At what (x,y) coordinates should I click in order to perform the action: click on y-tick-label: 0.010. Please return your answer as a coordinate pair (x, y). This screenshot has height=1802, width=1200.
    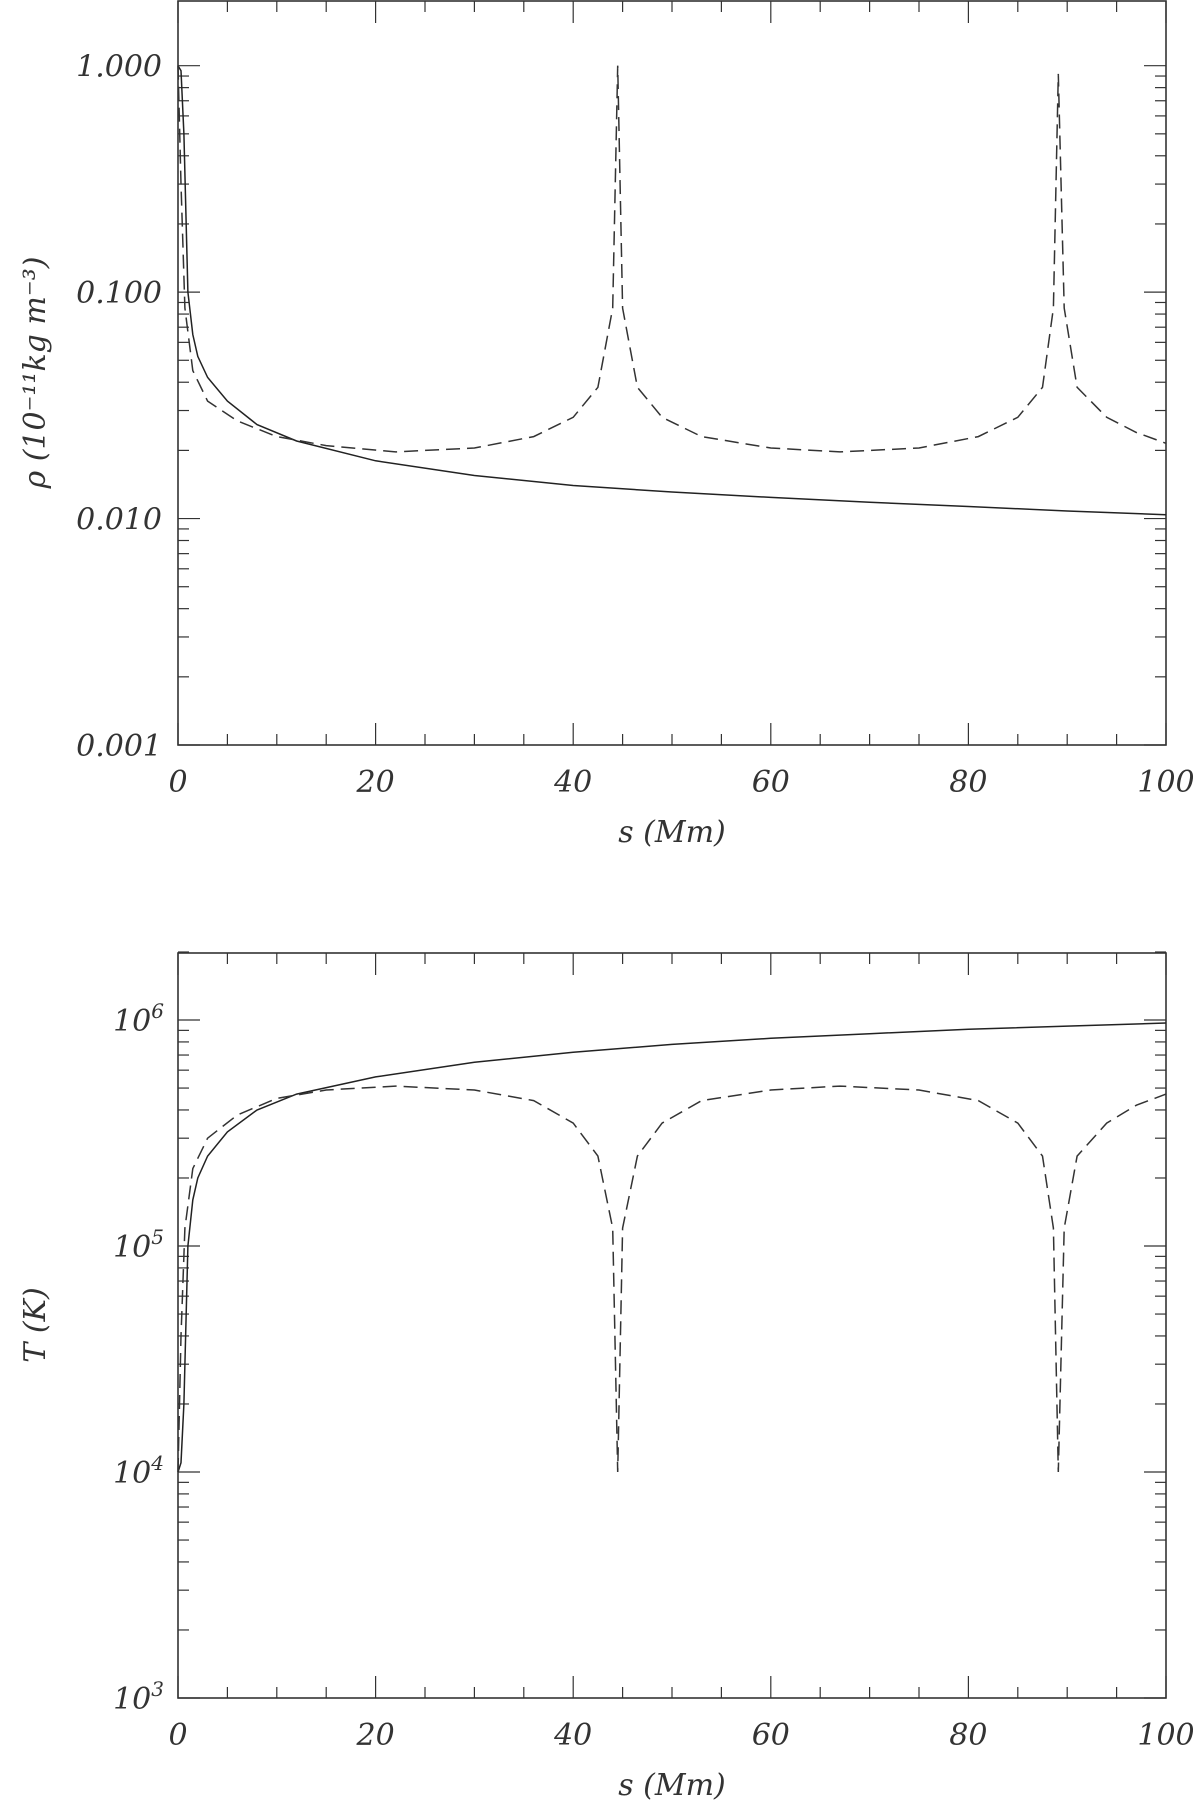
    Looking at the image, I should click on (119, 520).